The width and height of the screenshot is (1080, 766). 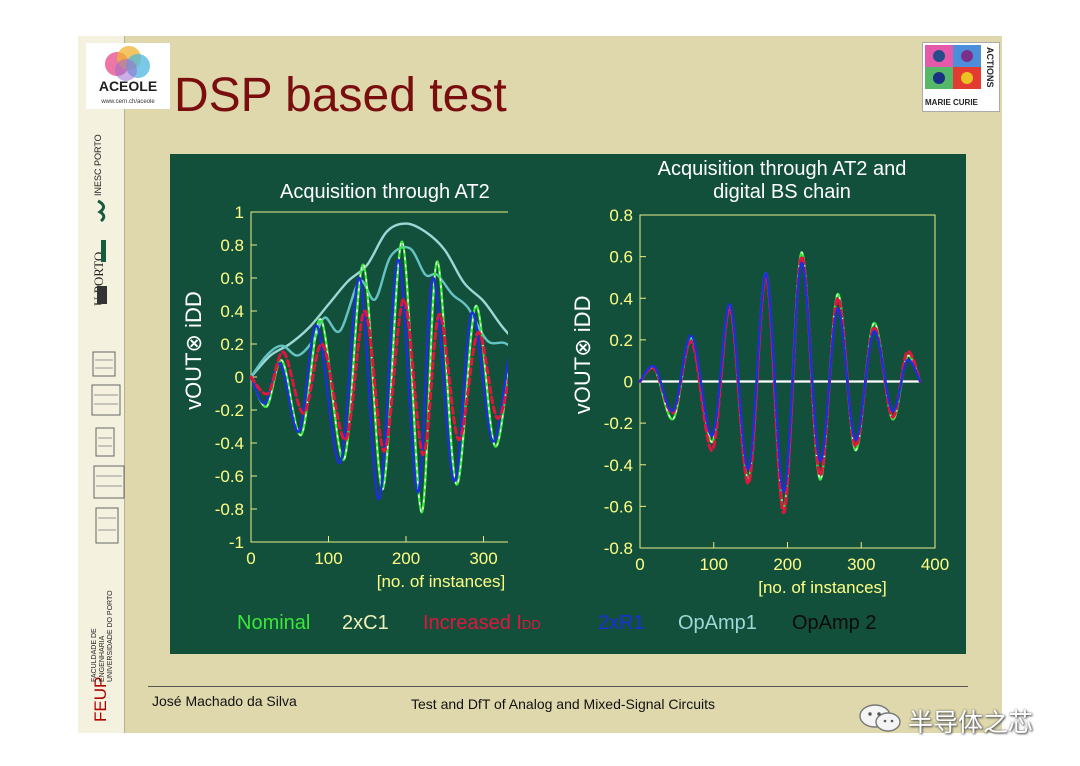 What do you see at coordinates (621, 257) in the screenshot?
I see `right-chart-y-tick-label: 0.6` at bounding box center [621, 257].